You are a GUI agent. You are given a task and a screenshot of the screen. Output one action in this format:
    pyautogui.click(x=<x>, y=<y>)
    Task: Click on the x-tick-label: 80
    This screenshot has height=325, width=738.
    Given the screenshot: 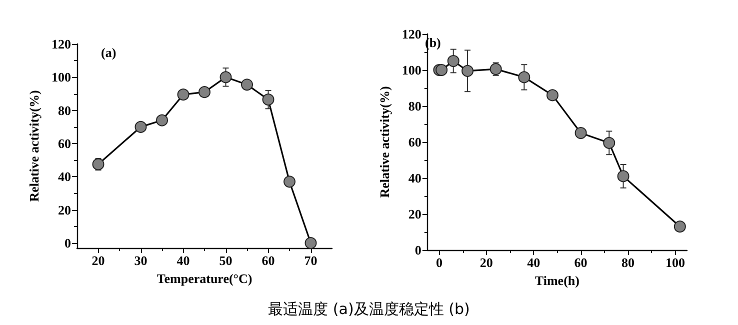 What is the action you would take?
    pyautogui.click(x=628, y=262)
    